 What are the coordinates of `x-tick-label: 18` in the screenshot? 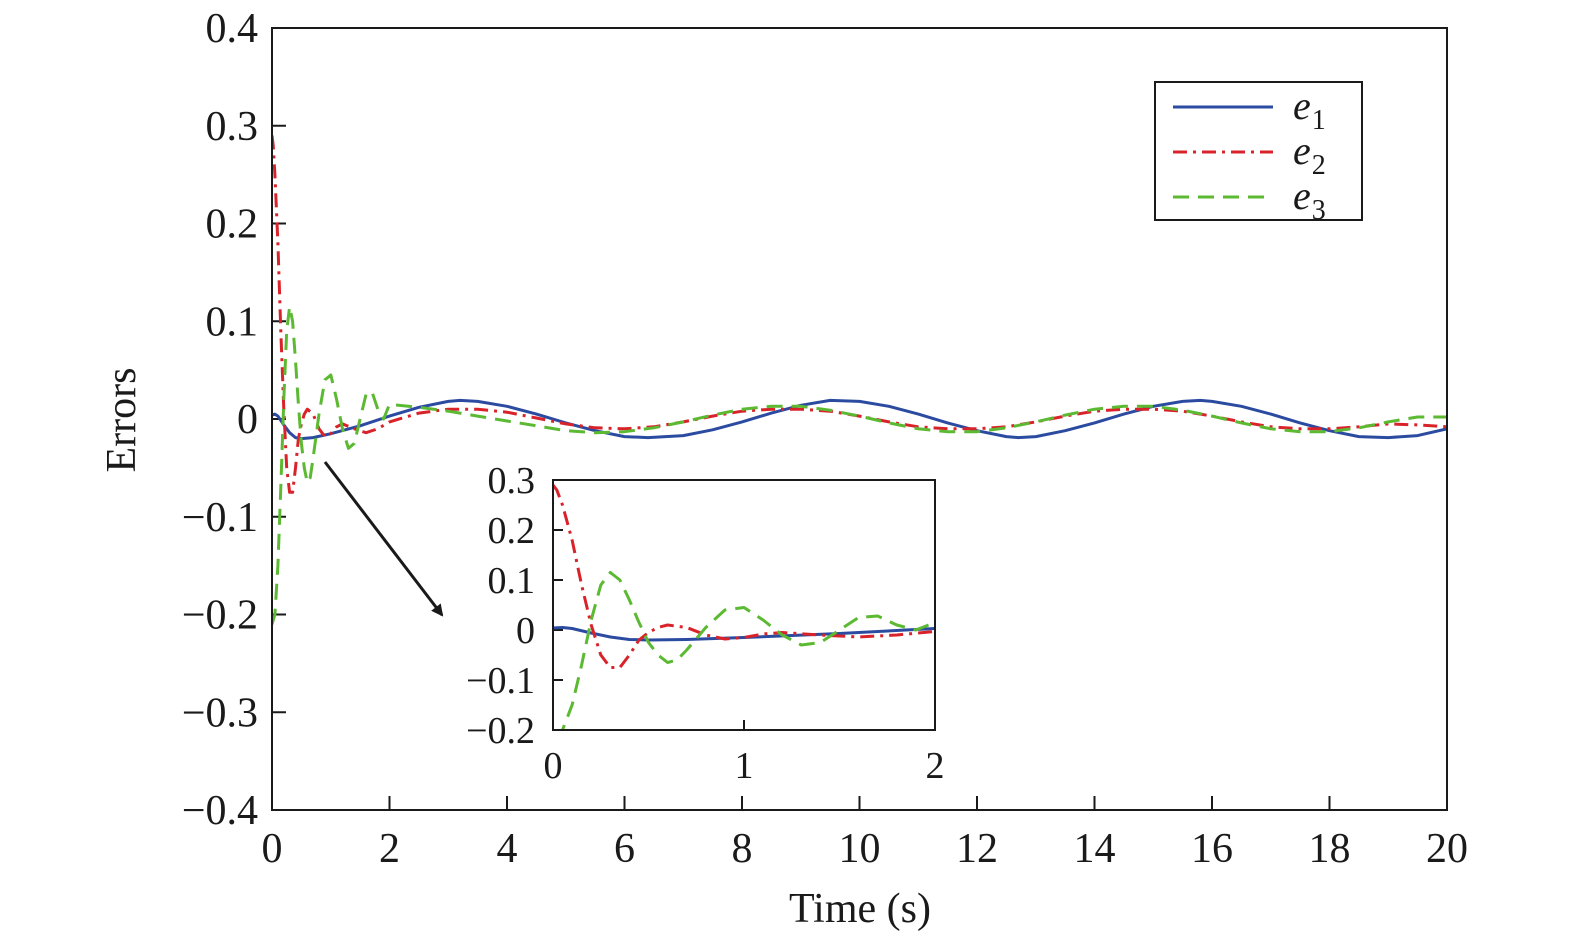 It's located at (1330, 849).